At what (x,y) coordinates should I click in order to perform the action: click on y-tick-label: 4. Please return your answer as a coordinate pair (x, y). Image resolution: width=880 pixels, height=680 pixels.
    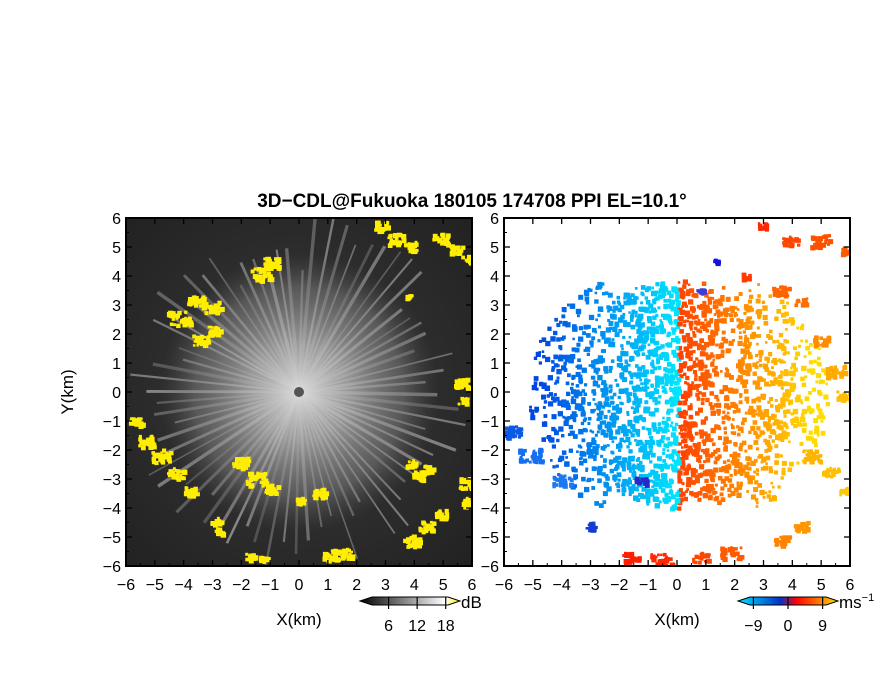
    Looking at the image, I should click on (494, 277).